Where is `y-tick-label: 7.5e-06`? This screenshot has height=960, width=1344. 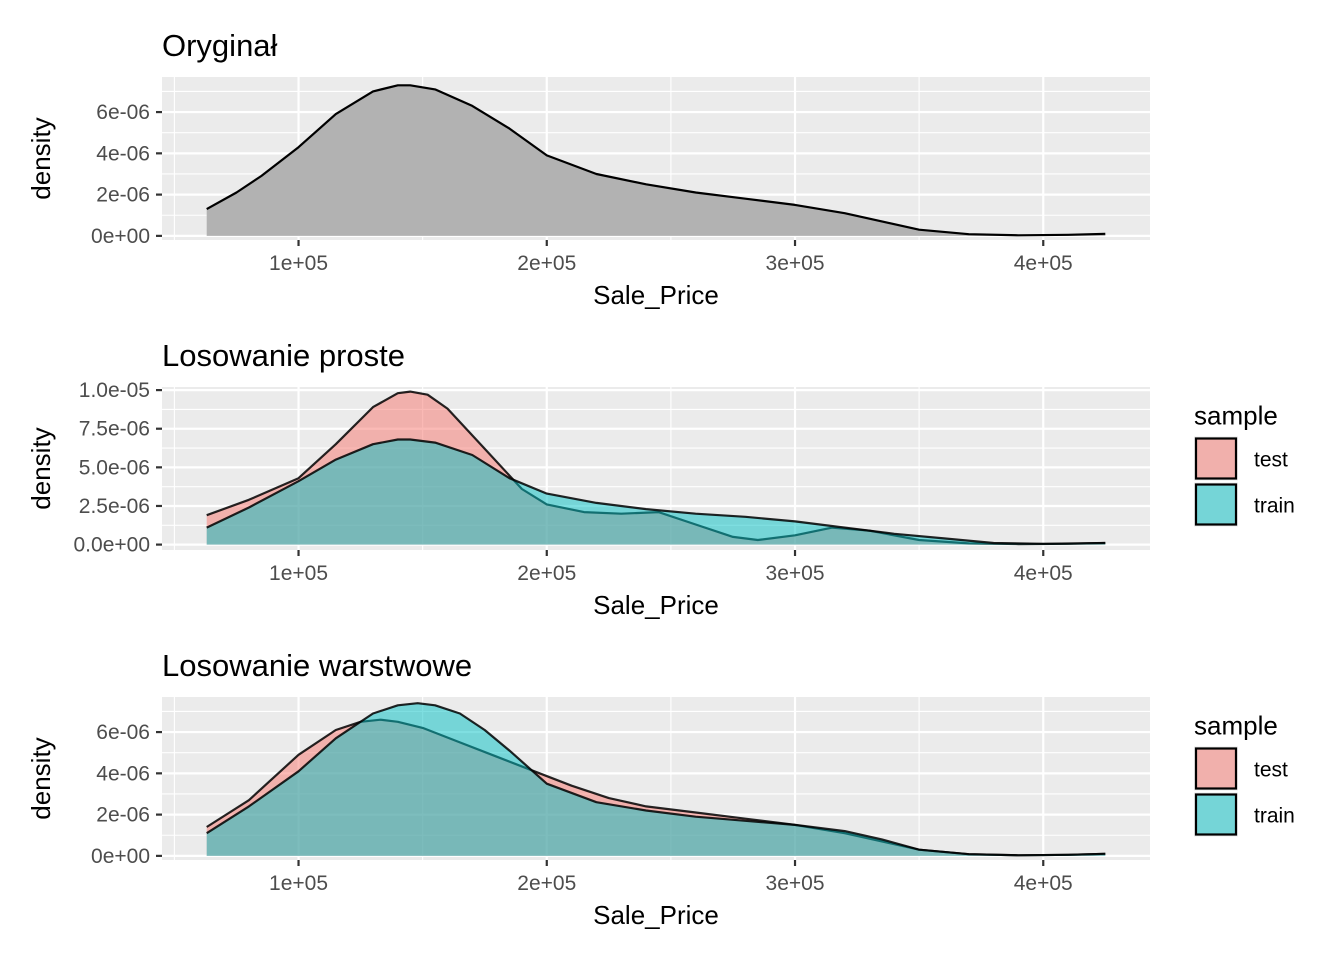 y-tick-label: 7.5e-06 is located at coordinates (114, 429).